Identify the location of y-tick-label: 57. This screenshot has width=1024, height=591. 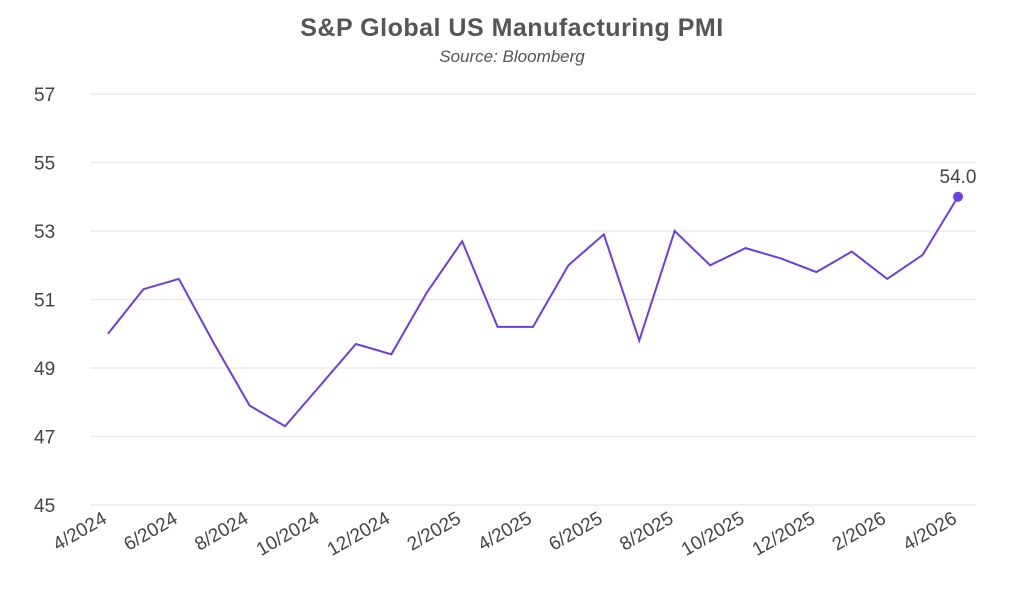
(44, 95).